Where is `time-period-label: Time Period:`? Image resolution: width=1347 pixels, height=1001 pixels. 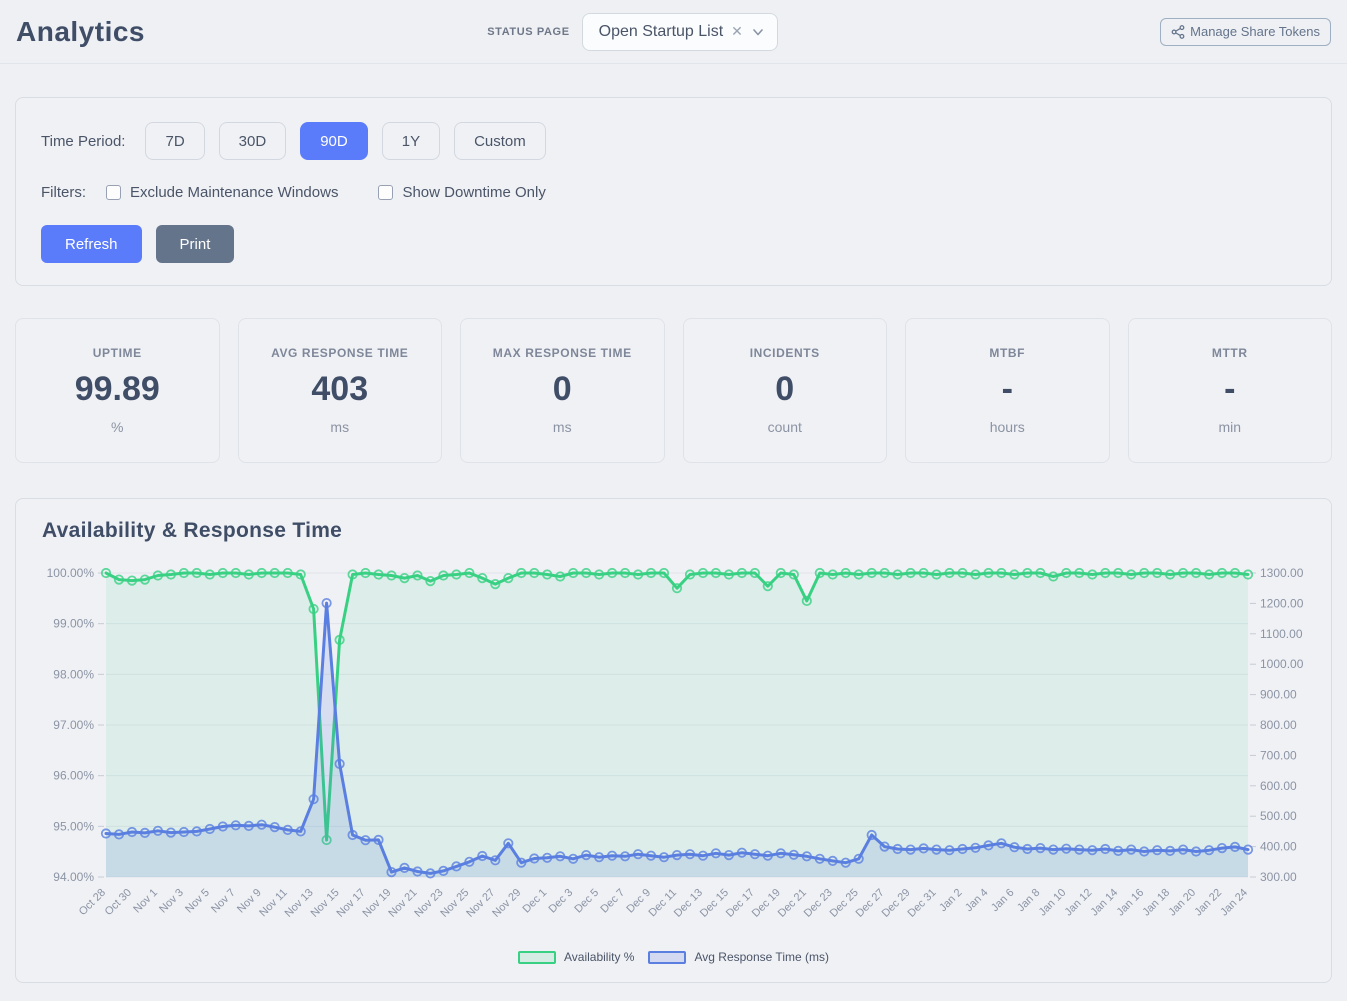
time-period-label: Time Period: is located at coordinates (83, 141).